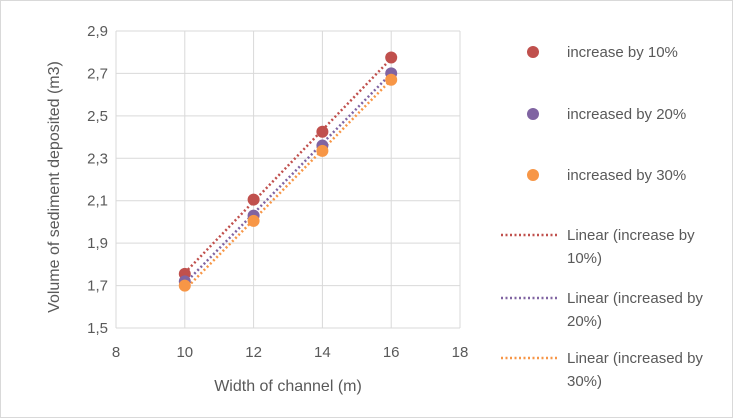 Image resolution: width=734 pixels, height=420 pixels. Describe the element at coordinates (97, 73) in the screenshot. I see `y-tick-label: 2,7` at that location.